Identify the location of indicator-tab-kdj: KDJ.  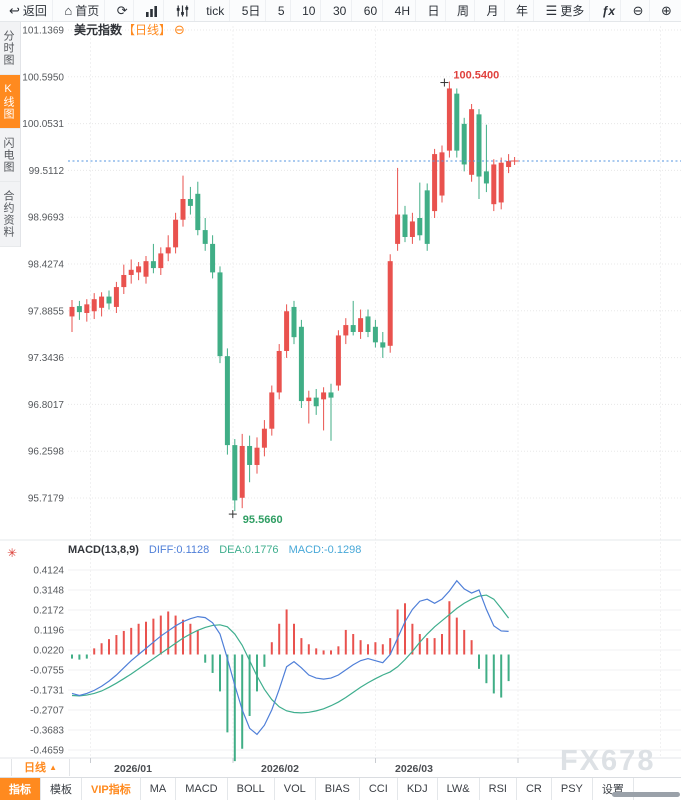
(418, 789).